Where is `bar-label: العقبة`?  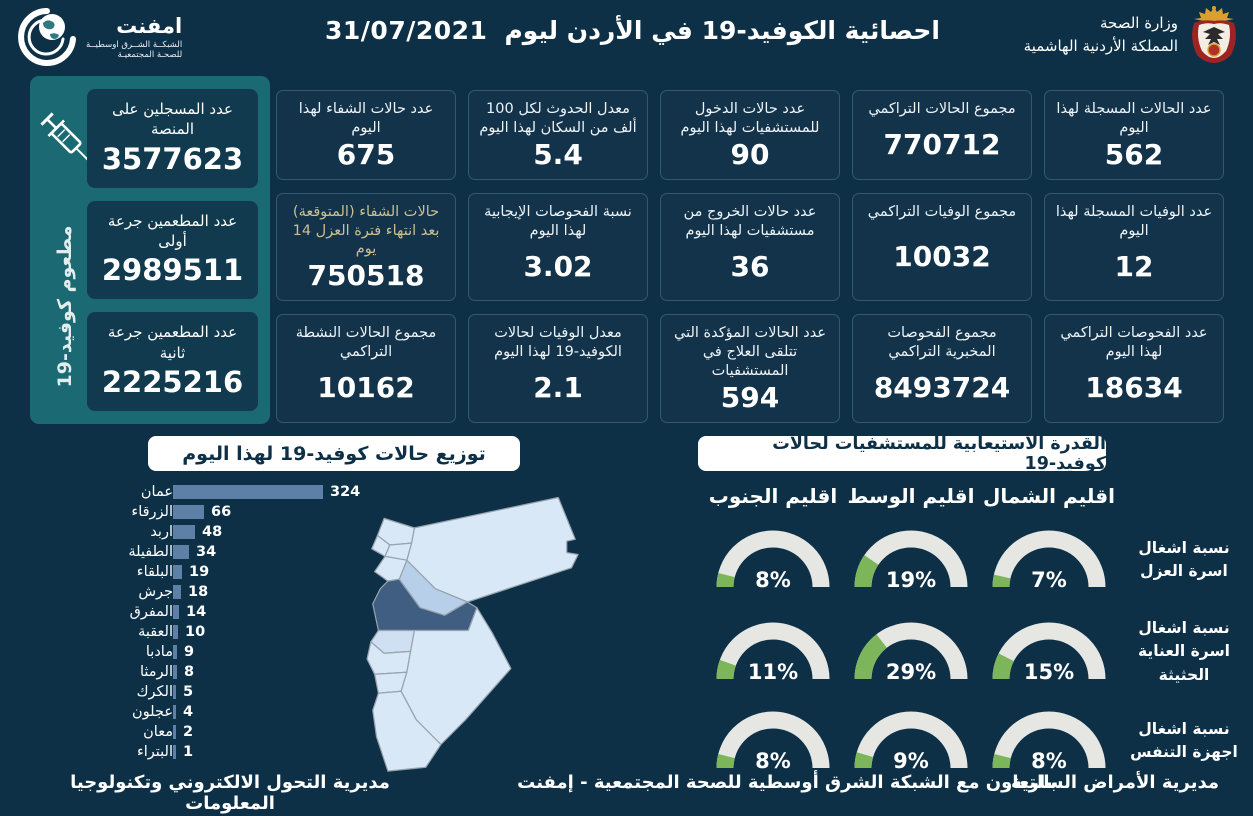 bar-label: العقبة is located at coordinates (155, 632).